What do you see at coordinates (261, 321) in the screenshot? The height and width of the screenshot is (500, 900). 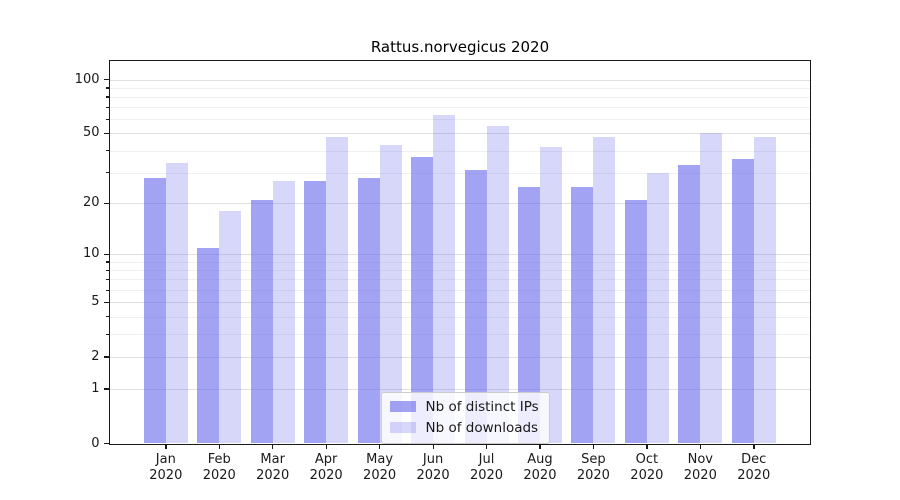 I see `bar-distinct-ips-mar` at bounding box center [261, 321].